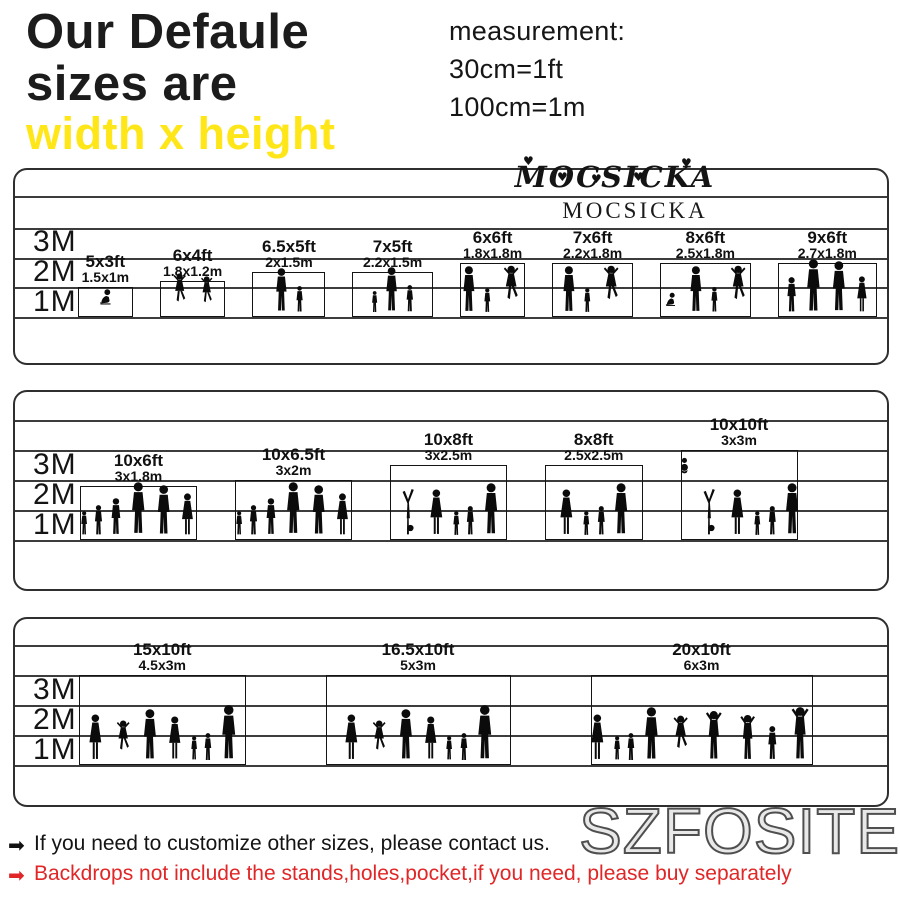 Image resolution: width=900 pixels, height=900 pixels. I want to click on subtitle-width-x-height: width x height, so click(181, 133).